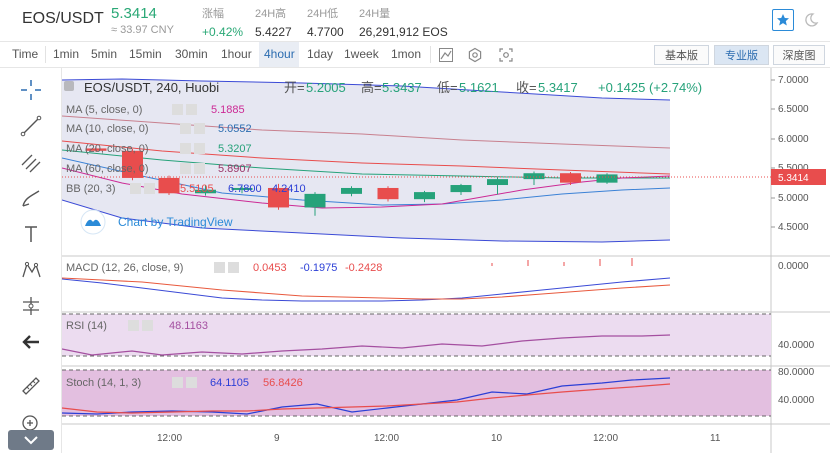  Describe the element at coordinates (31, 306) in the screenshot. I see `measure-tool` at that location.